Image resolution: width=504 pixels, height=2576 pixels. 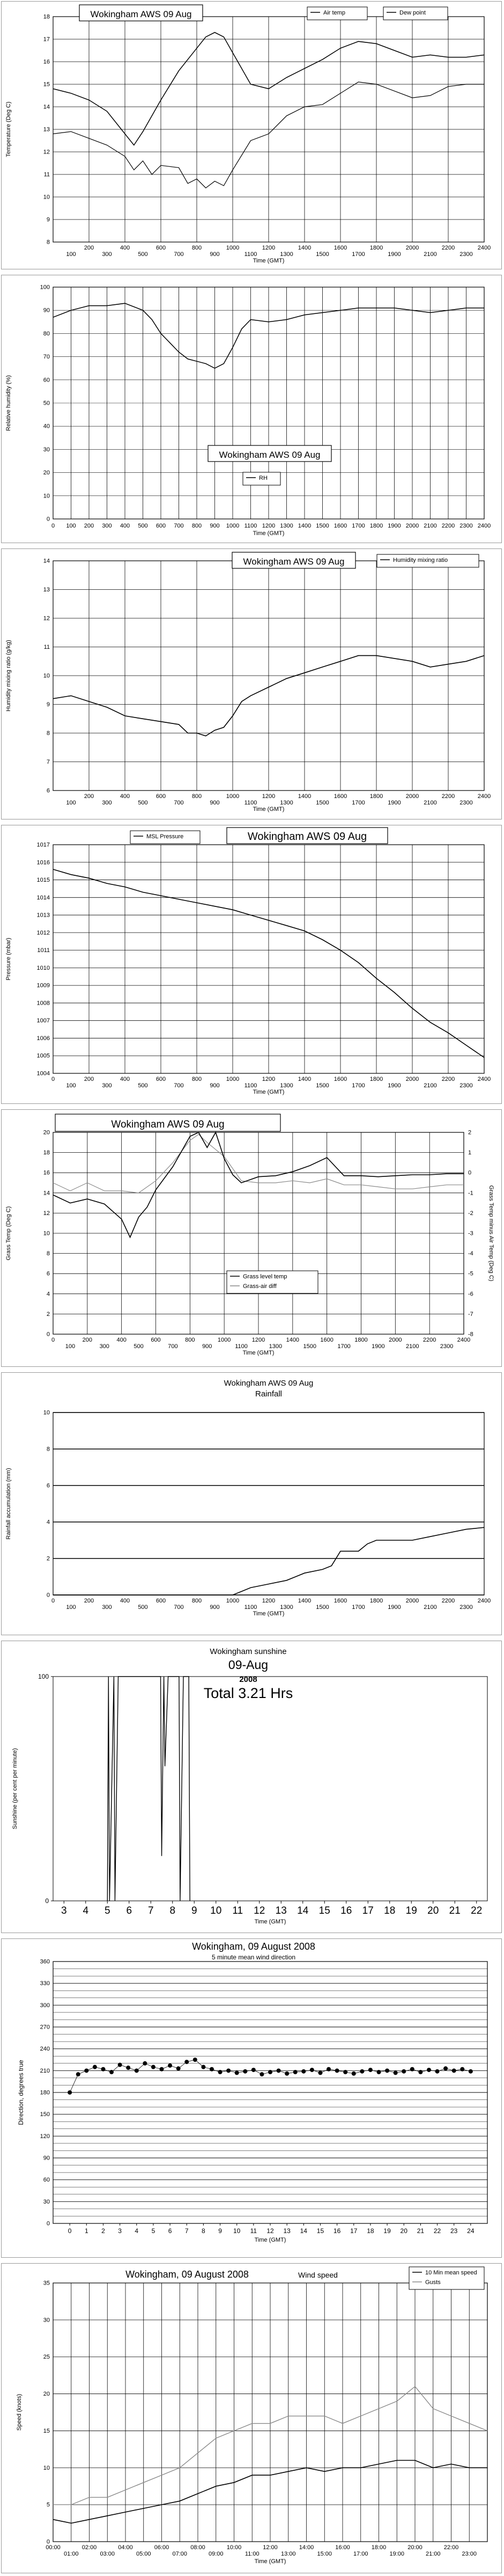 What do you see at coordinates (433, 2554) in the screenshot?
I see `x-tick-label: 21:00` at bounding box center [433, 2554].